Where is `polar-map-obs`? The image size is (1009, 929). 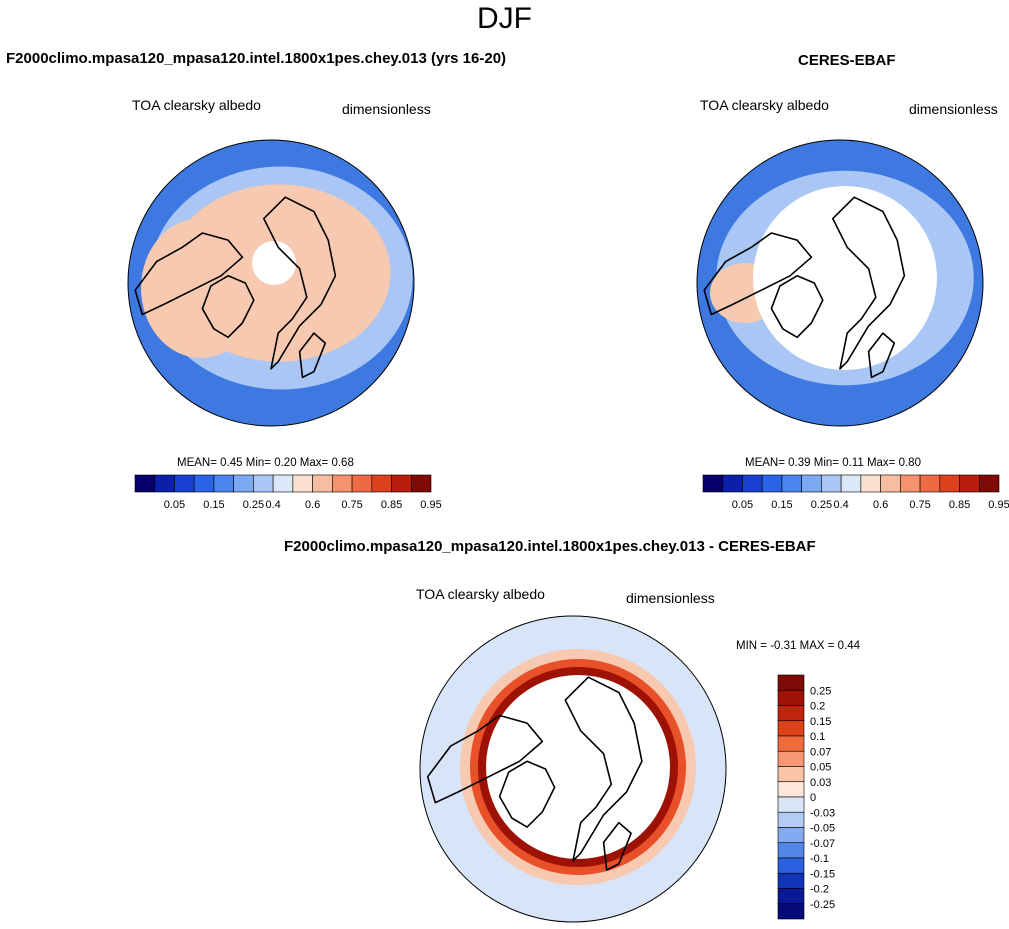
polar-map-obs is located at coordinates (840, 283).